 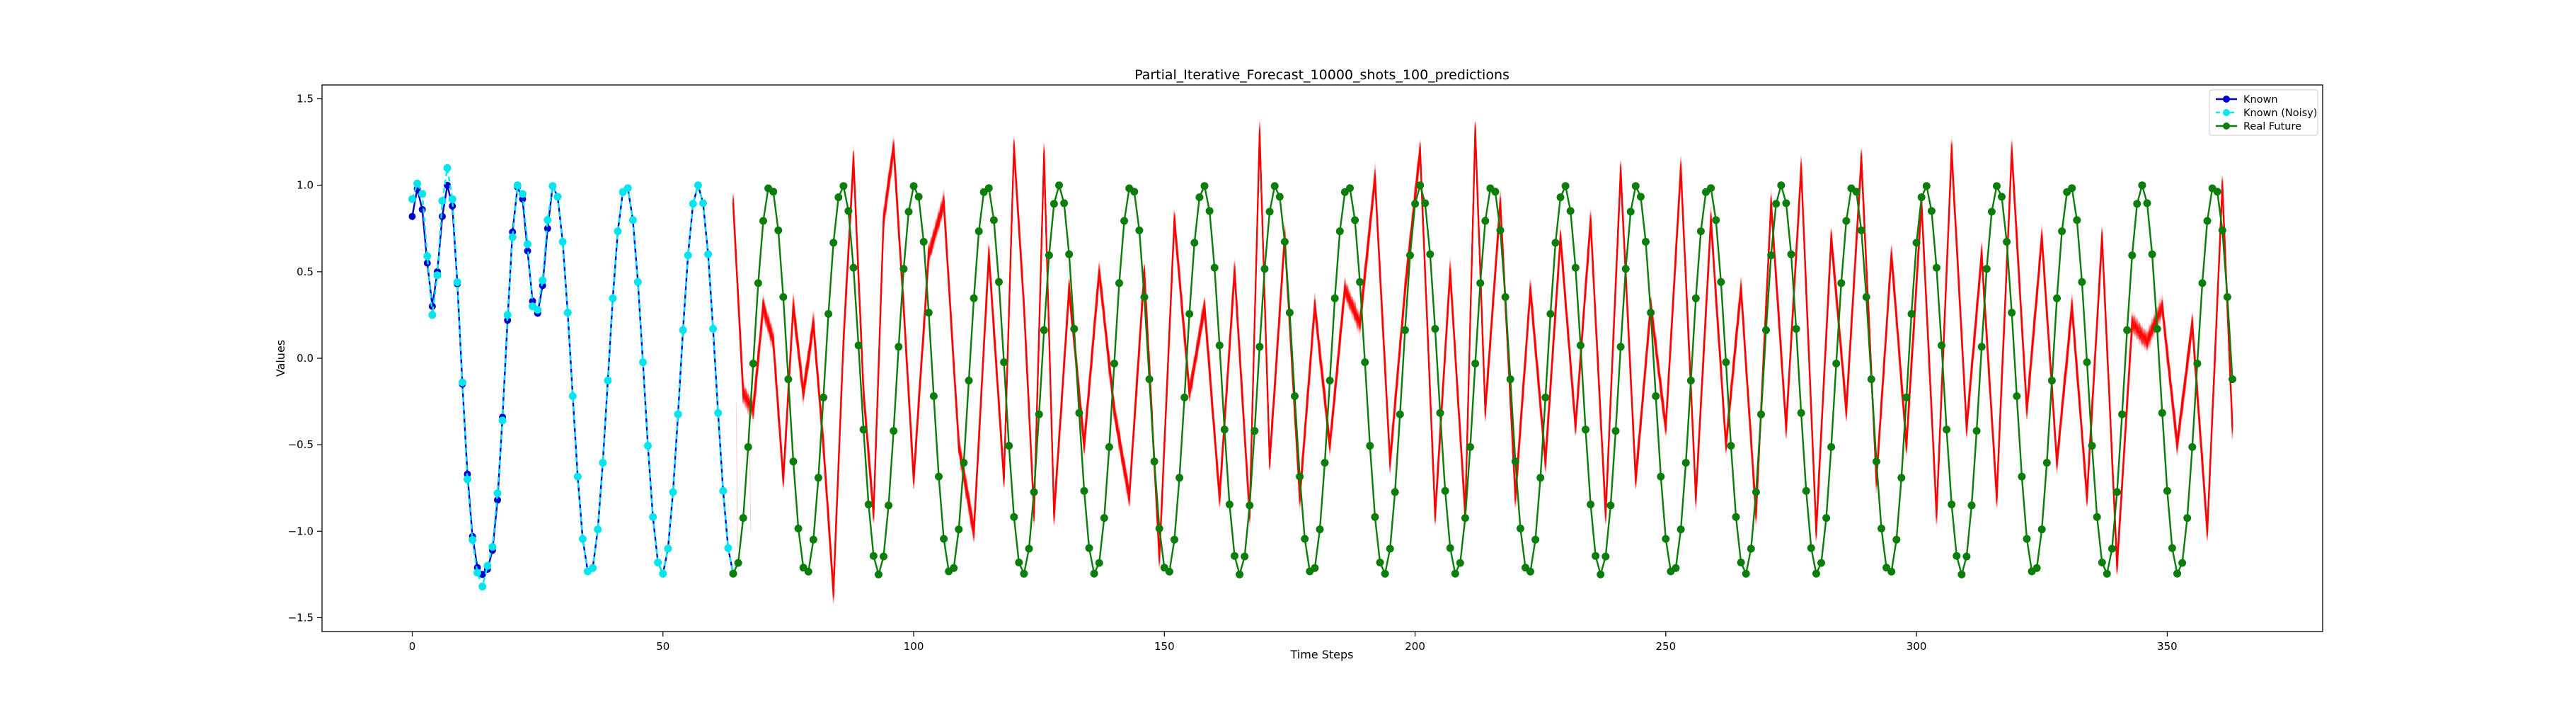 What do you see at coordinates (1415, 646) in the screenshot?
I see `x-tick-label: 200` at bounding box center [1415, 646].